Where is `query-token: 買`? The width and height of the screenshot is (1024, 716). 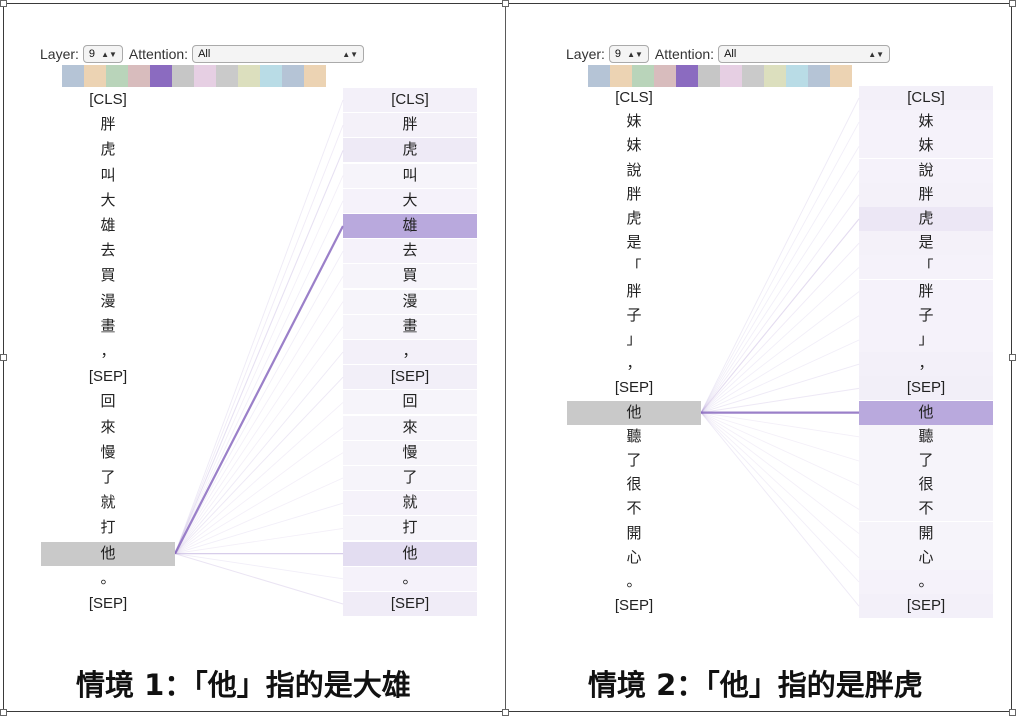 query-token: 買 is located at coordinates (108, 276).